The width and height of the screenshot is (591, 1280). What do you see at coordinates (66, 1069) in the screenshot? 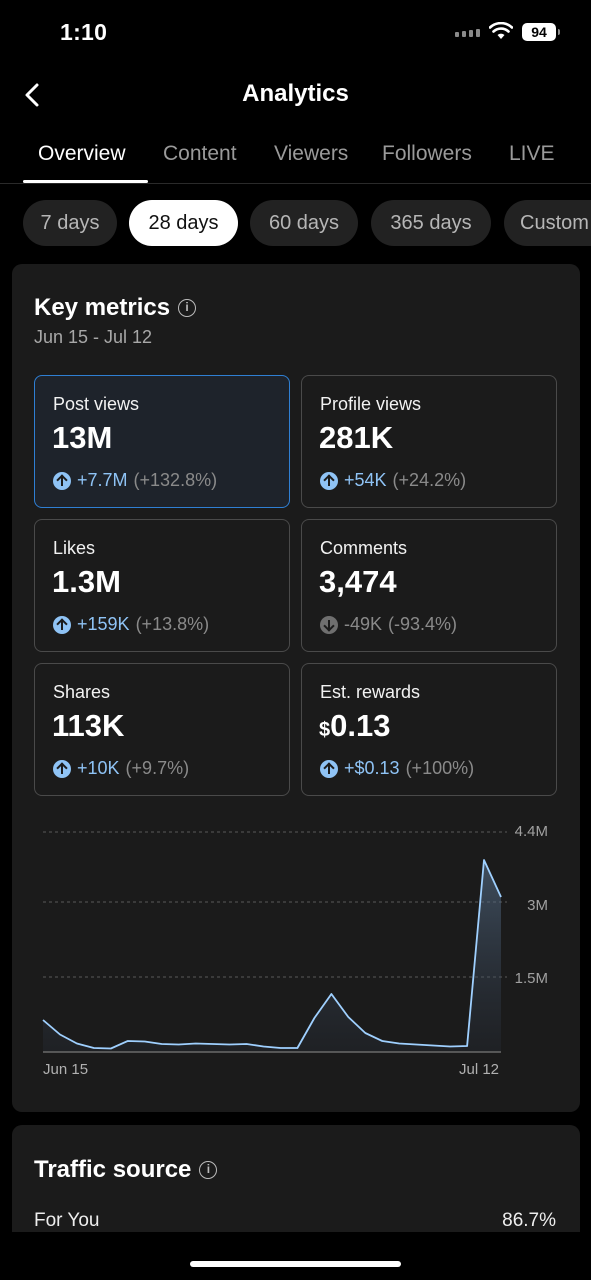
I see `x-tick-label: Jun 15` at bounding box center [66, 1069].